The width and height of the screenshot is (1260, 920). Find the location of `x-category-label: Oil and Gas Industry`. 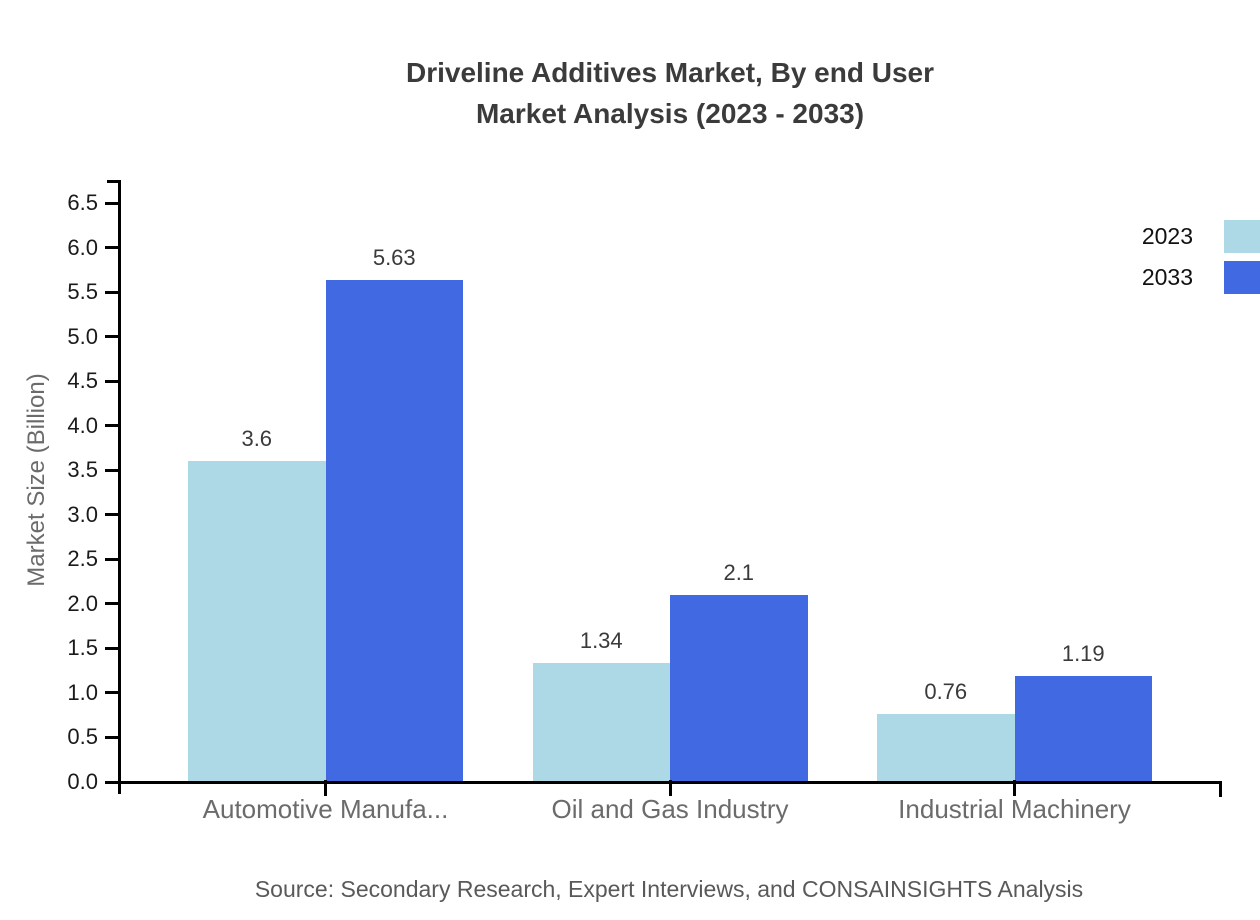

x-category-label: Oil and Gas Industry is located at coordinates (670, 809).